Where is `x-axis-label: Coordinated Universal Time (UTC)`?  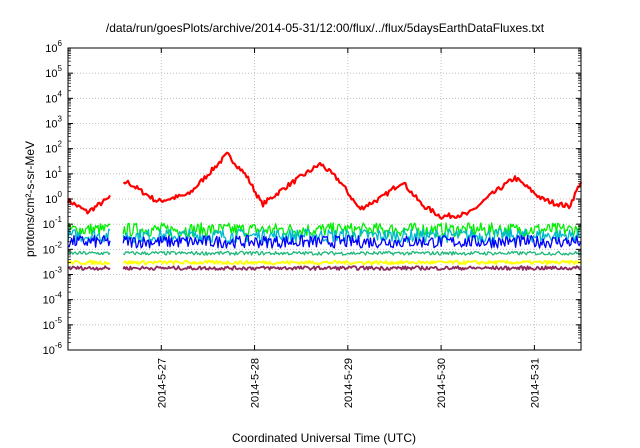 x-axis-label: Coordinated Universal Time (UTC) is located at coordinates (324, 438).